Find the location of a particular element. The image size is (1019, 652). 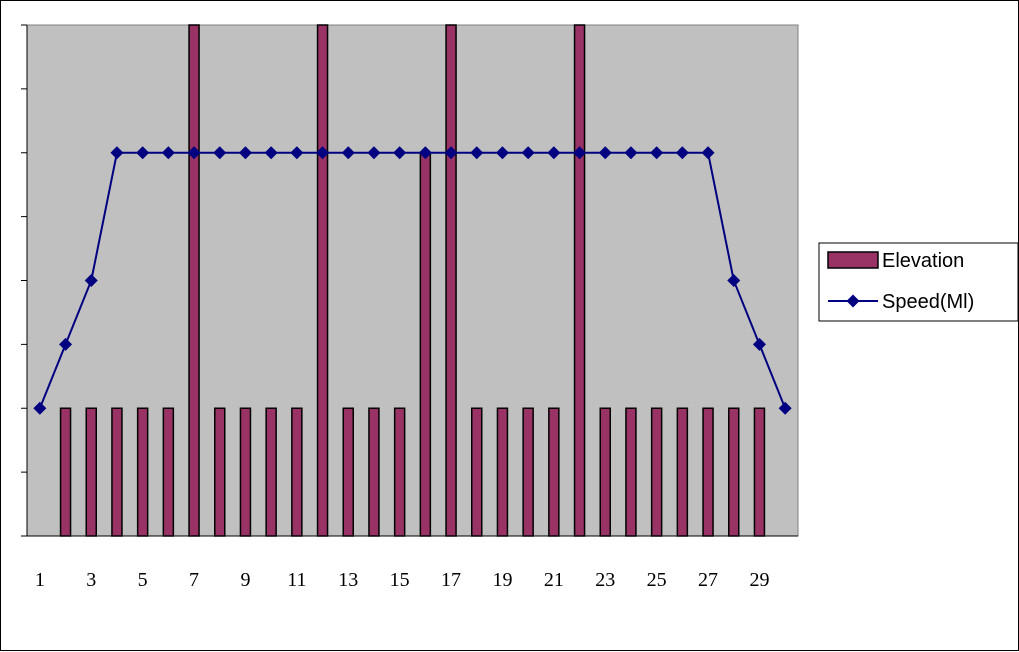

x-tick-label: 3 is located at coordinates (91, 580).